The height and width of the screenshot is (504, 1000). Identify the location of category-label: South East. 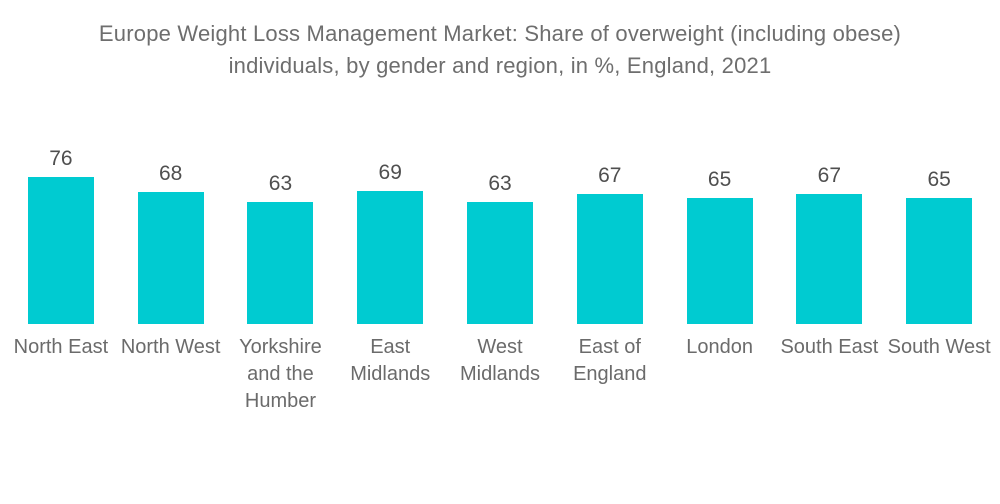
(829, 347).